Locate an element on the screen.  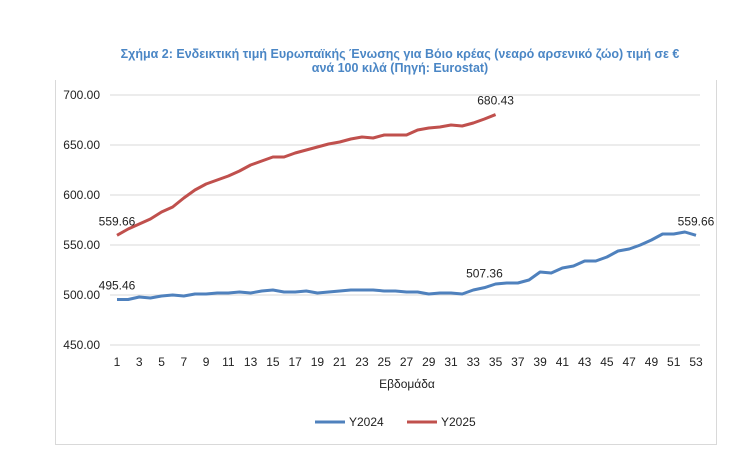
y-tick-label: 700.00 is located at coordinates (81, 95).